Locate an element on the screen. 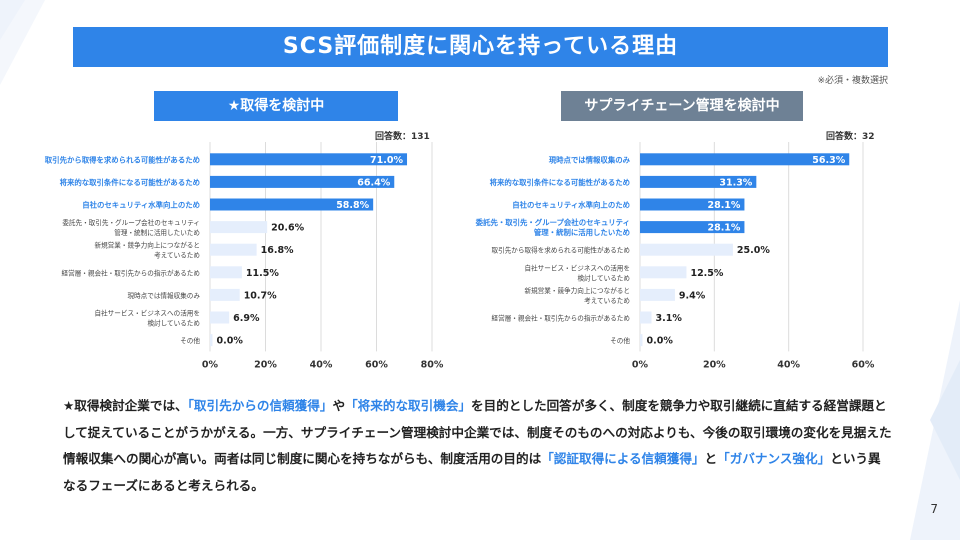 This screenshot has width=960, height=540. value-label: 58.8% is located at coordinates (352, 205).